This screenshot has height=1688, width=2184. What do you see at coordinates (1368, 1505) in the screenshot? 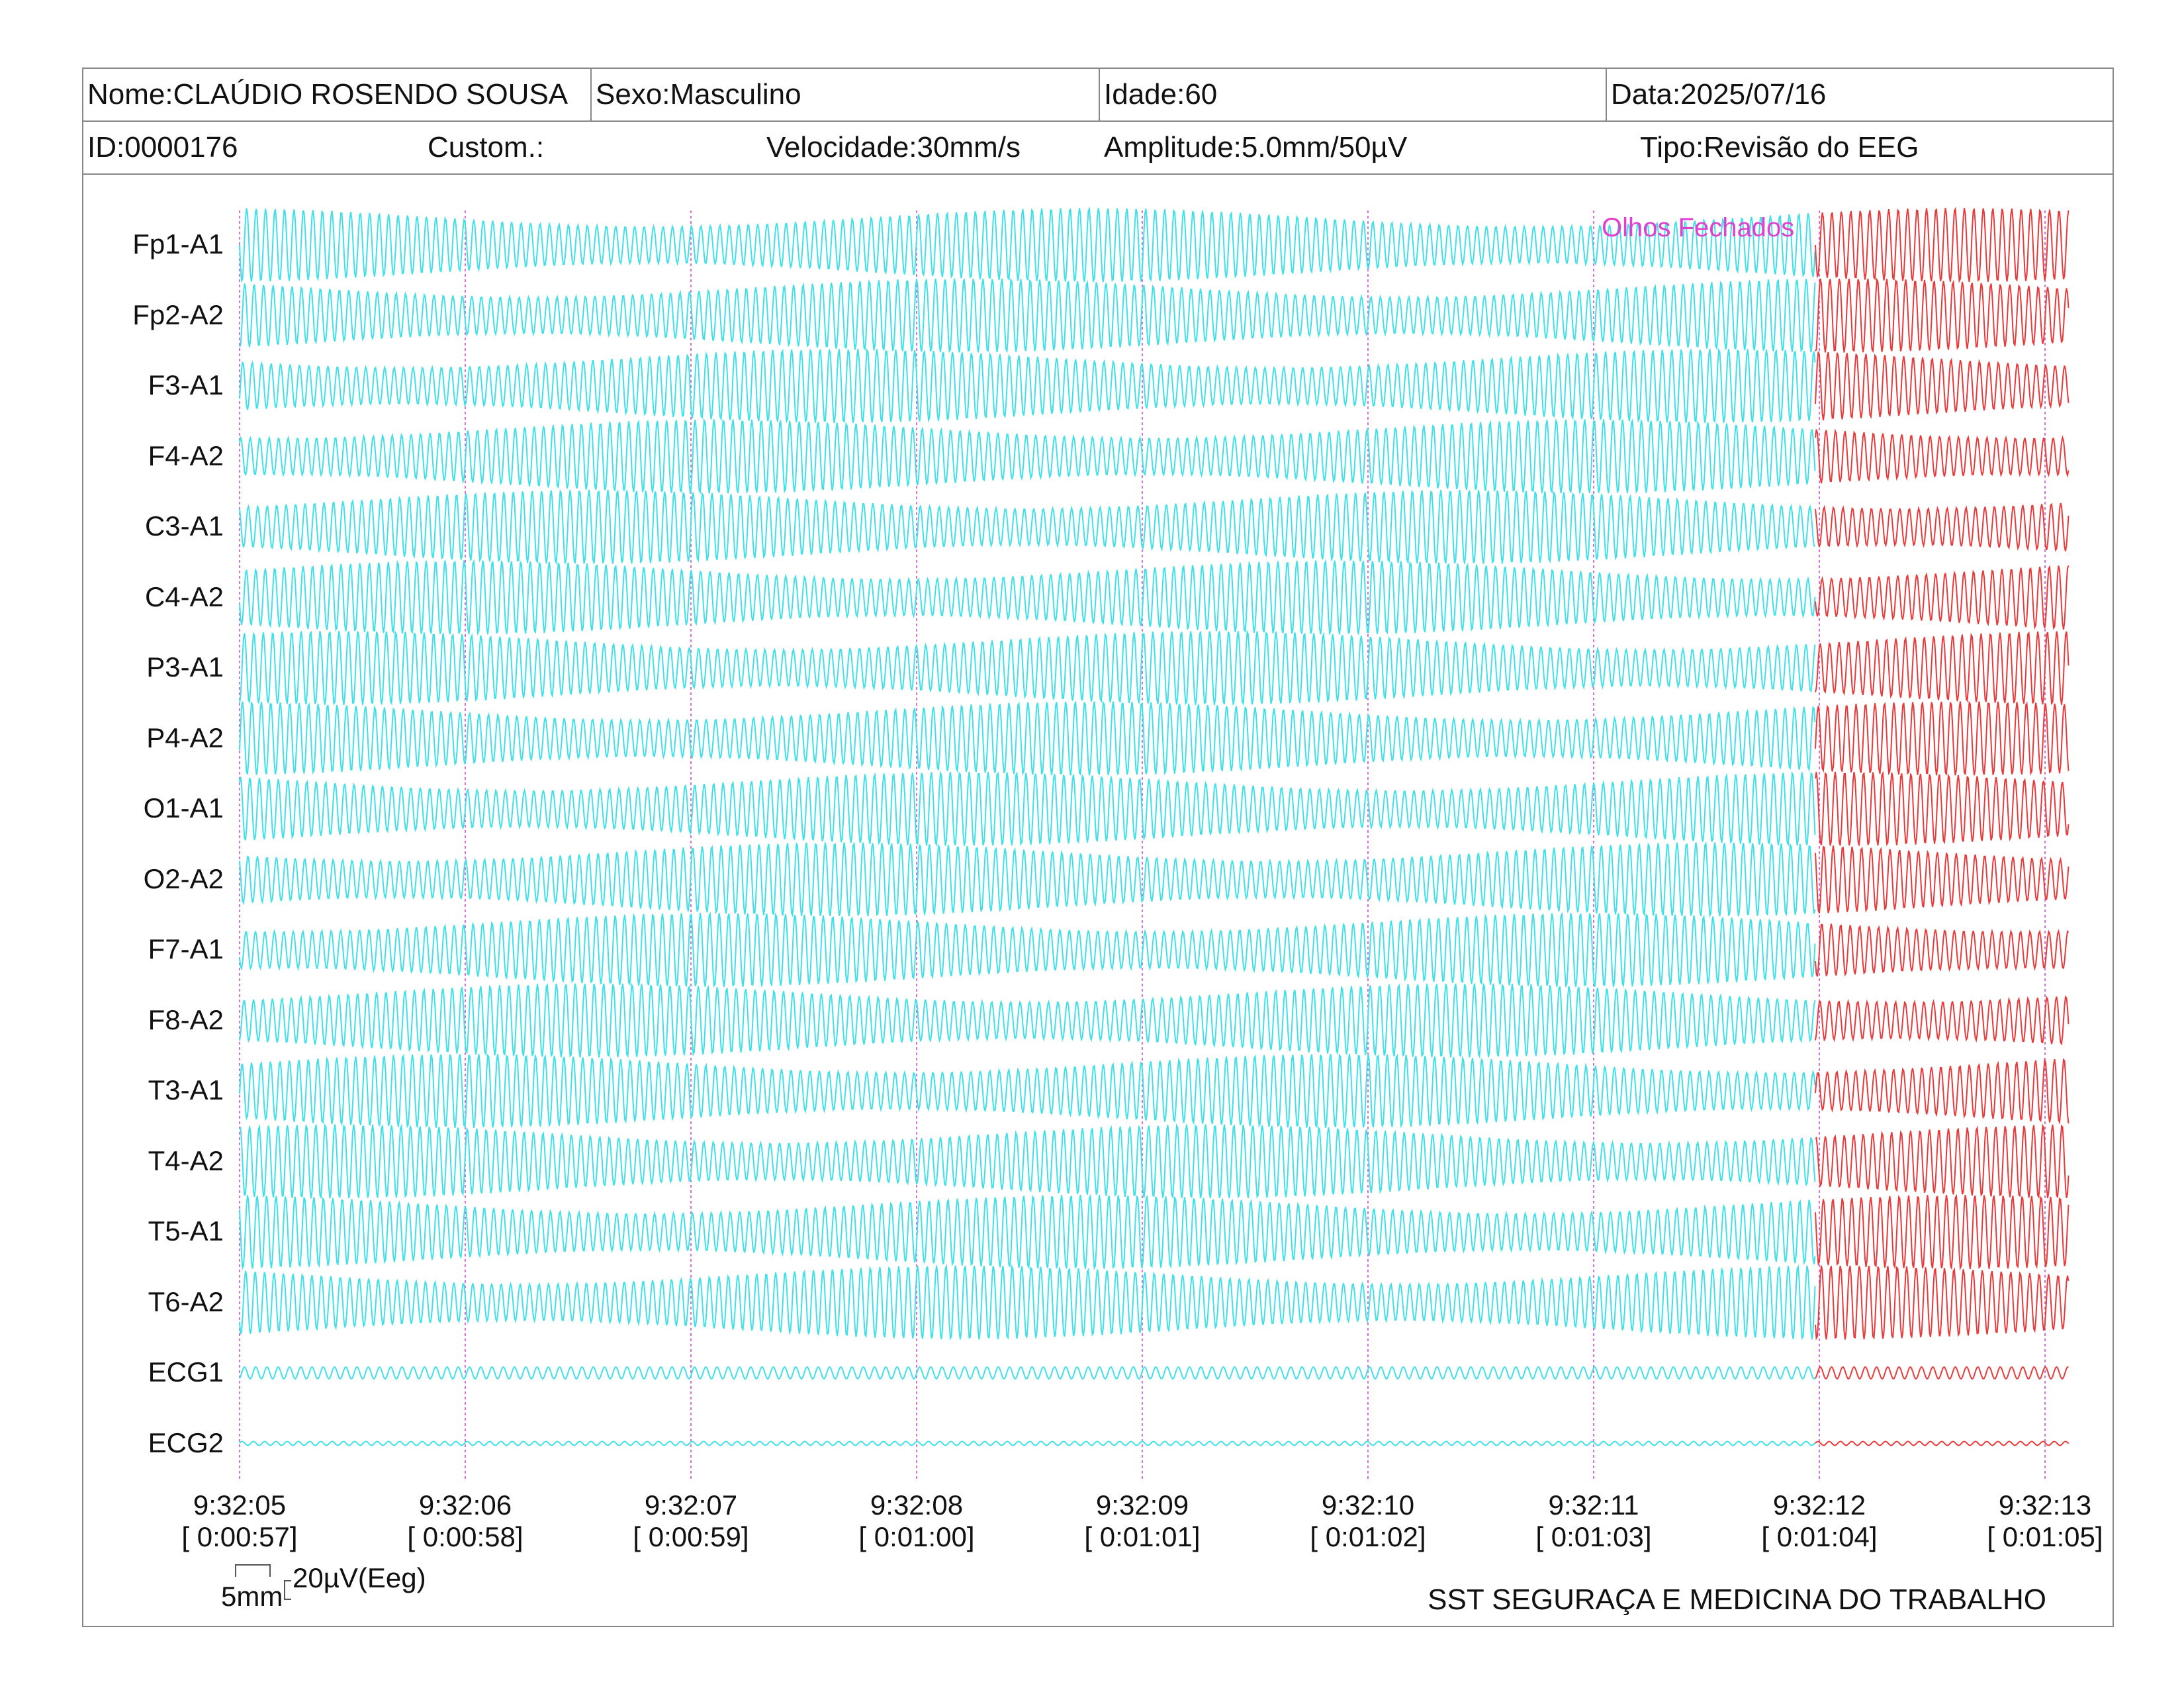
I see `time-mark-clock: 9:32:10` at bounding box center [1368, 1505].